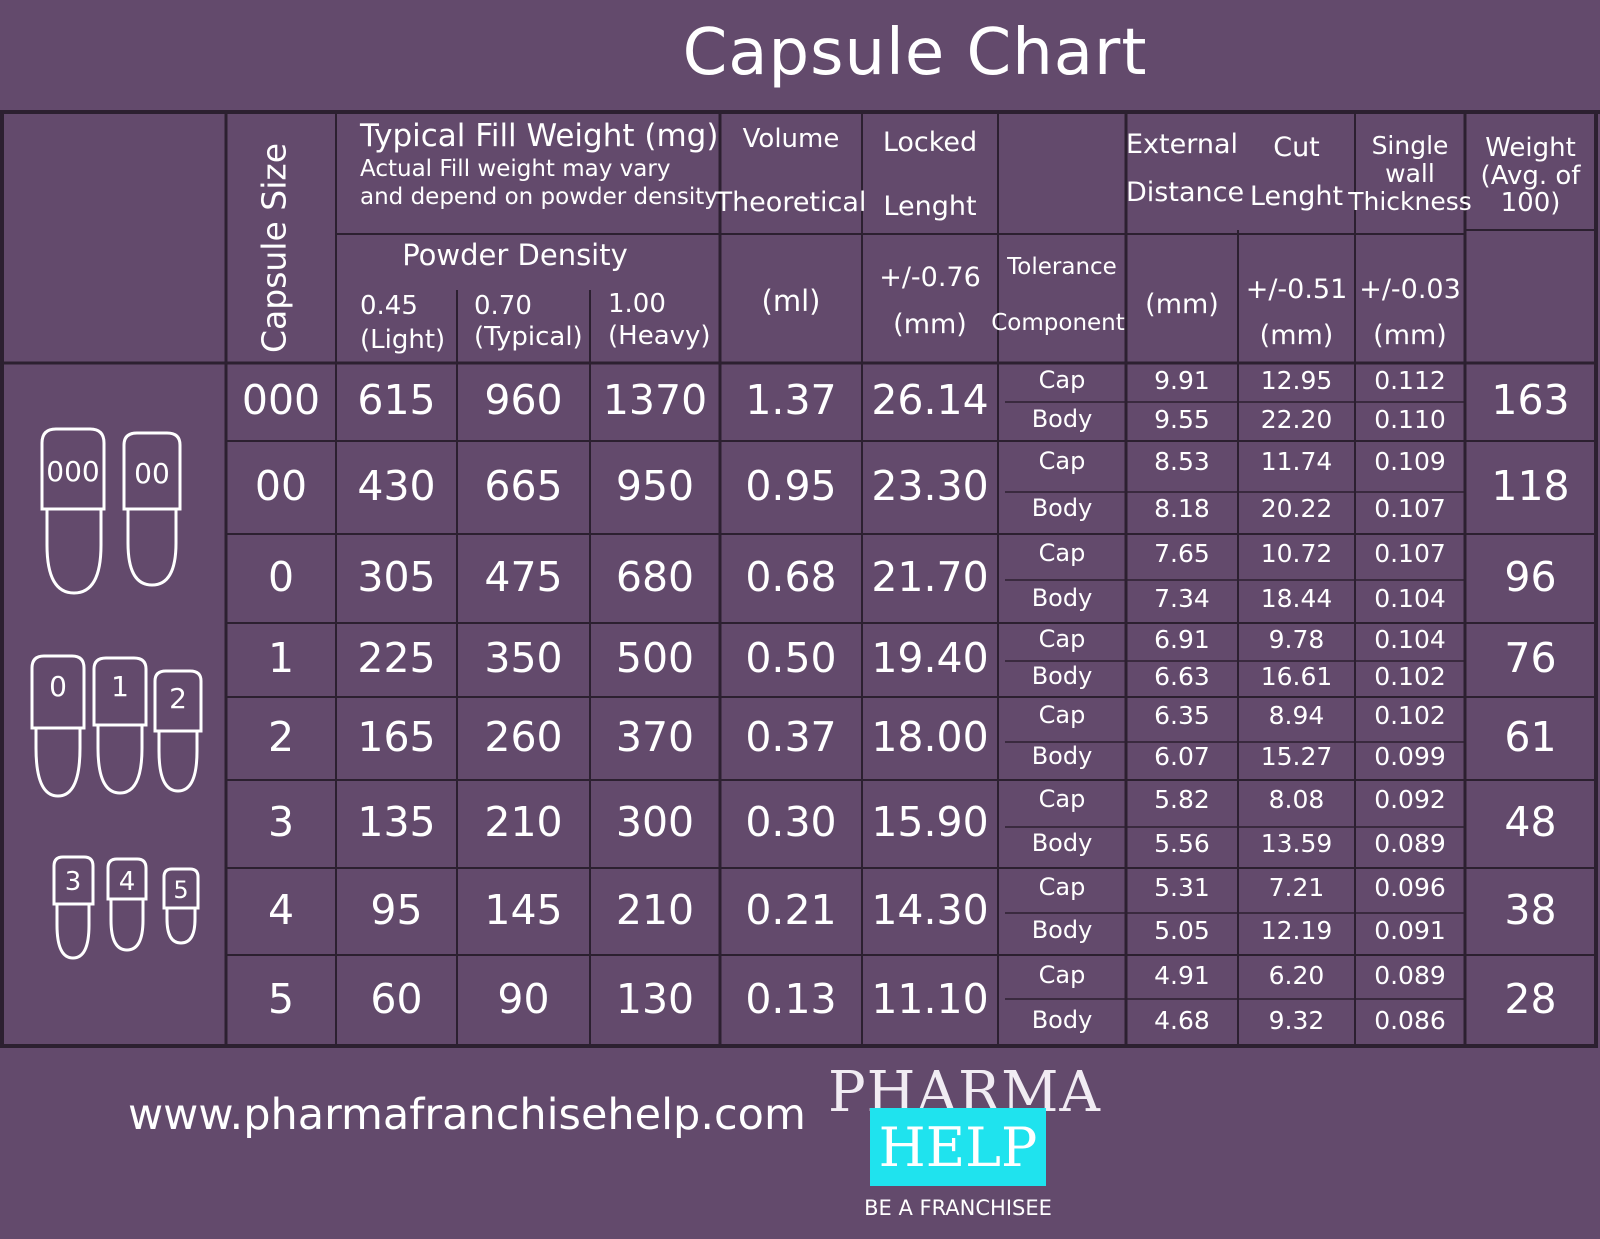 The height and width of the screenshot is (1239, 1600). What do you see at coordinates (1530, 822) in the screenshot?
I see `cell-weight: 48` at bounding box center [1530, 822].